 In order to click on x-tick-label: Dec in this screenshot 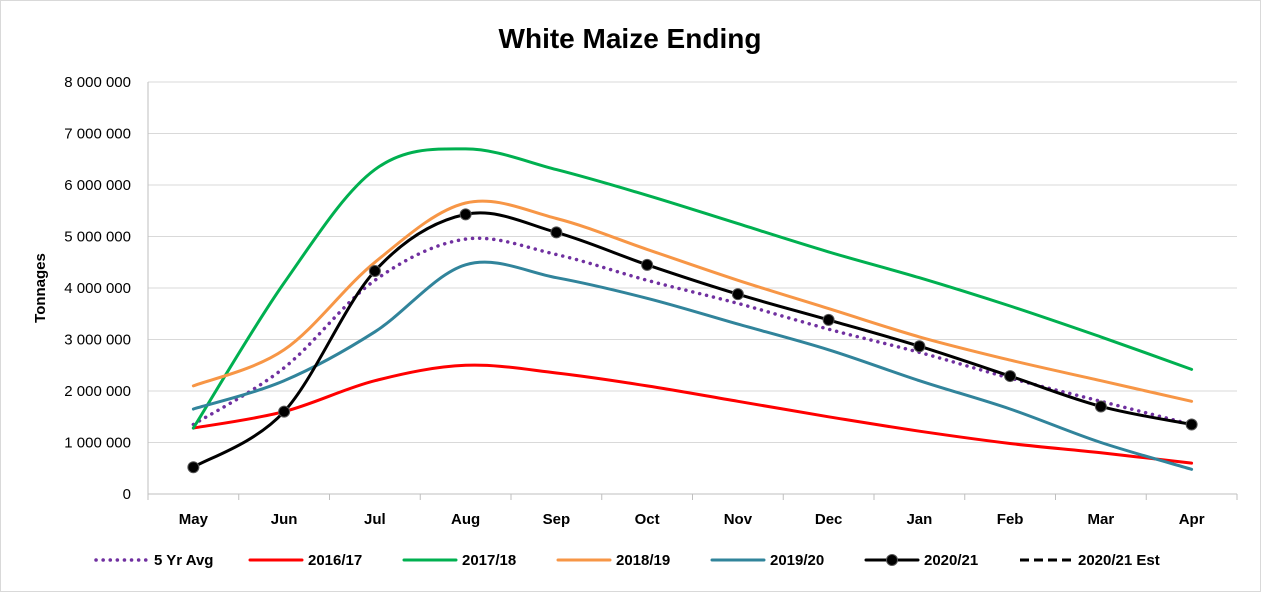, I will do `click(829, 519)`.